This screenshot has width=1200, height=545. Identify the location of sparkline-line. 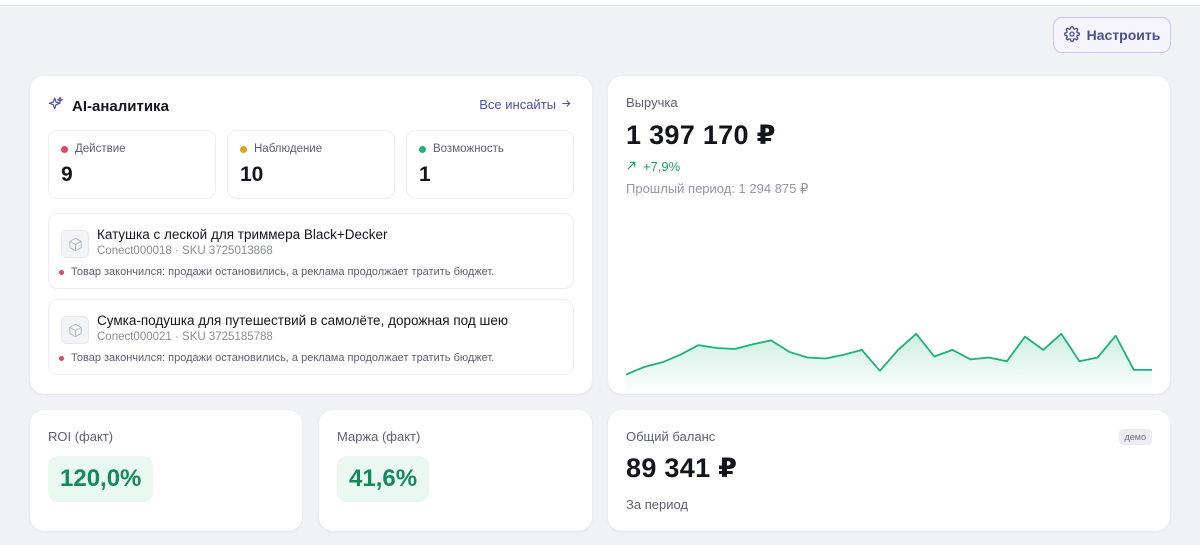
(888, 354).